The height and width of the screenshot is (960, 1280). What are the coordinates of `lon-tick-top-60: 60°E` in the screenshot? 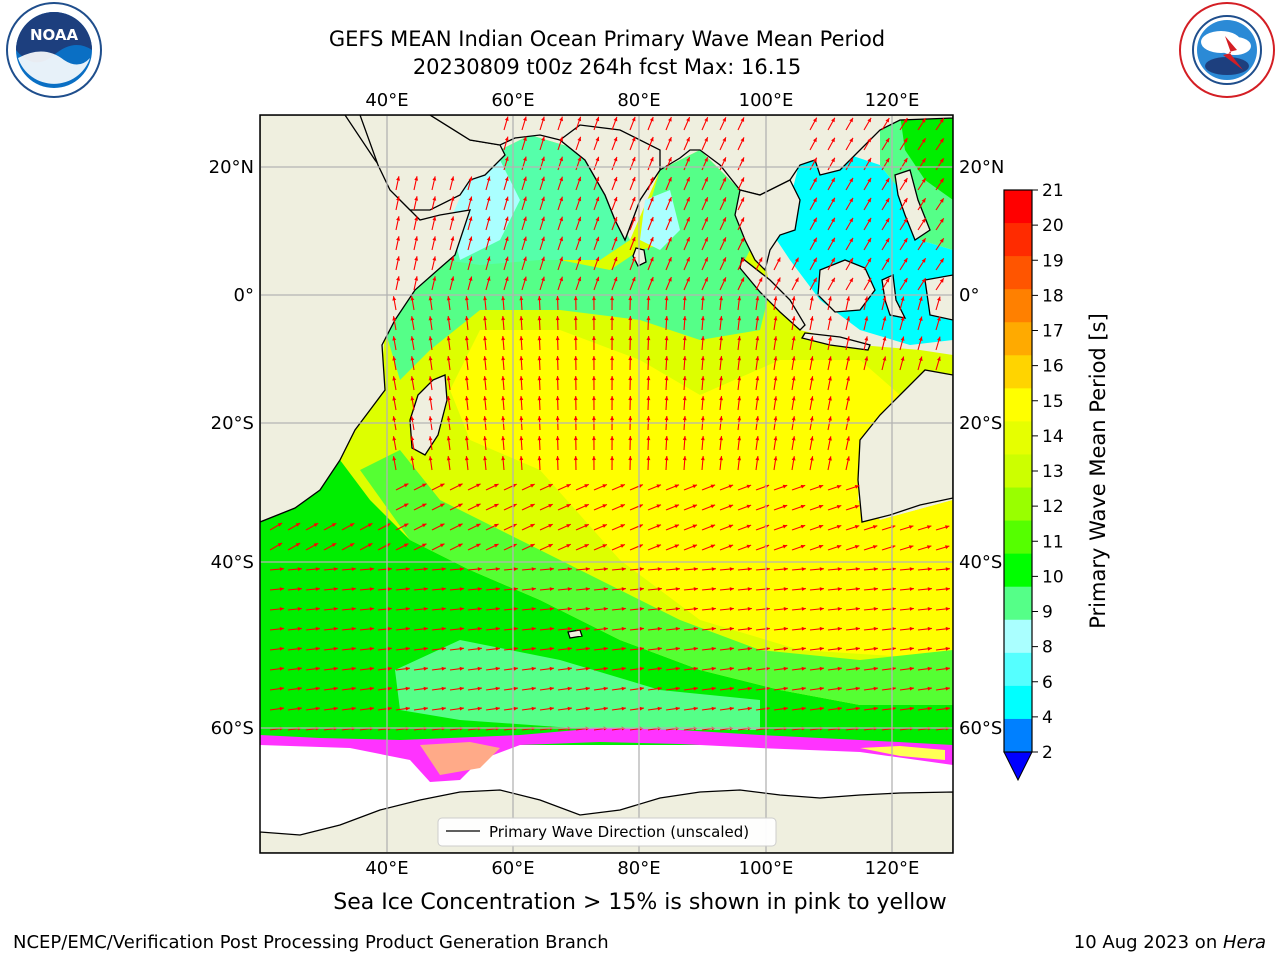 It's located at (512, 100).